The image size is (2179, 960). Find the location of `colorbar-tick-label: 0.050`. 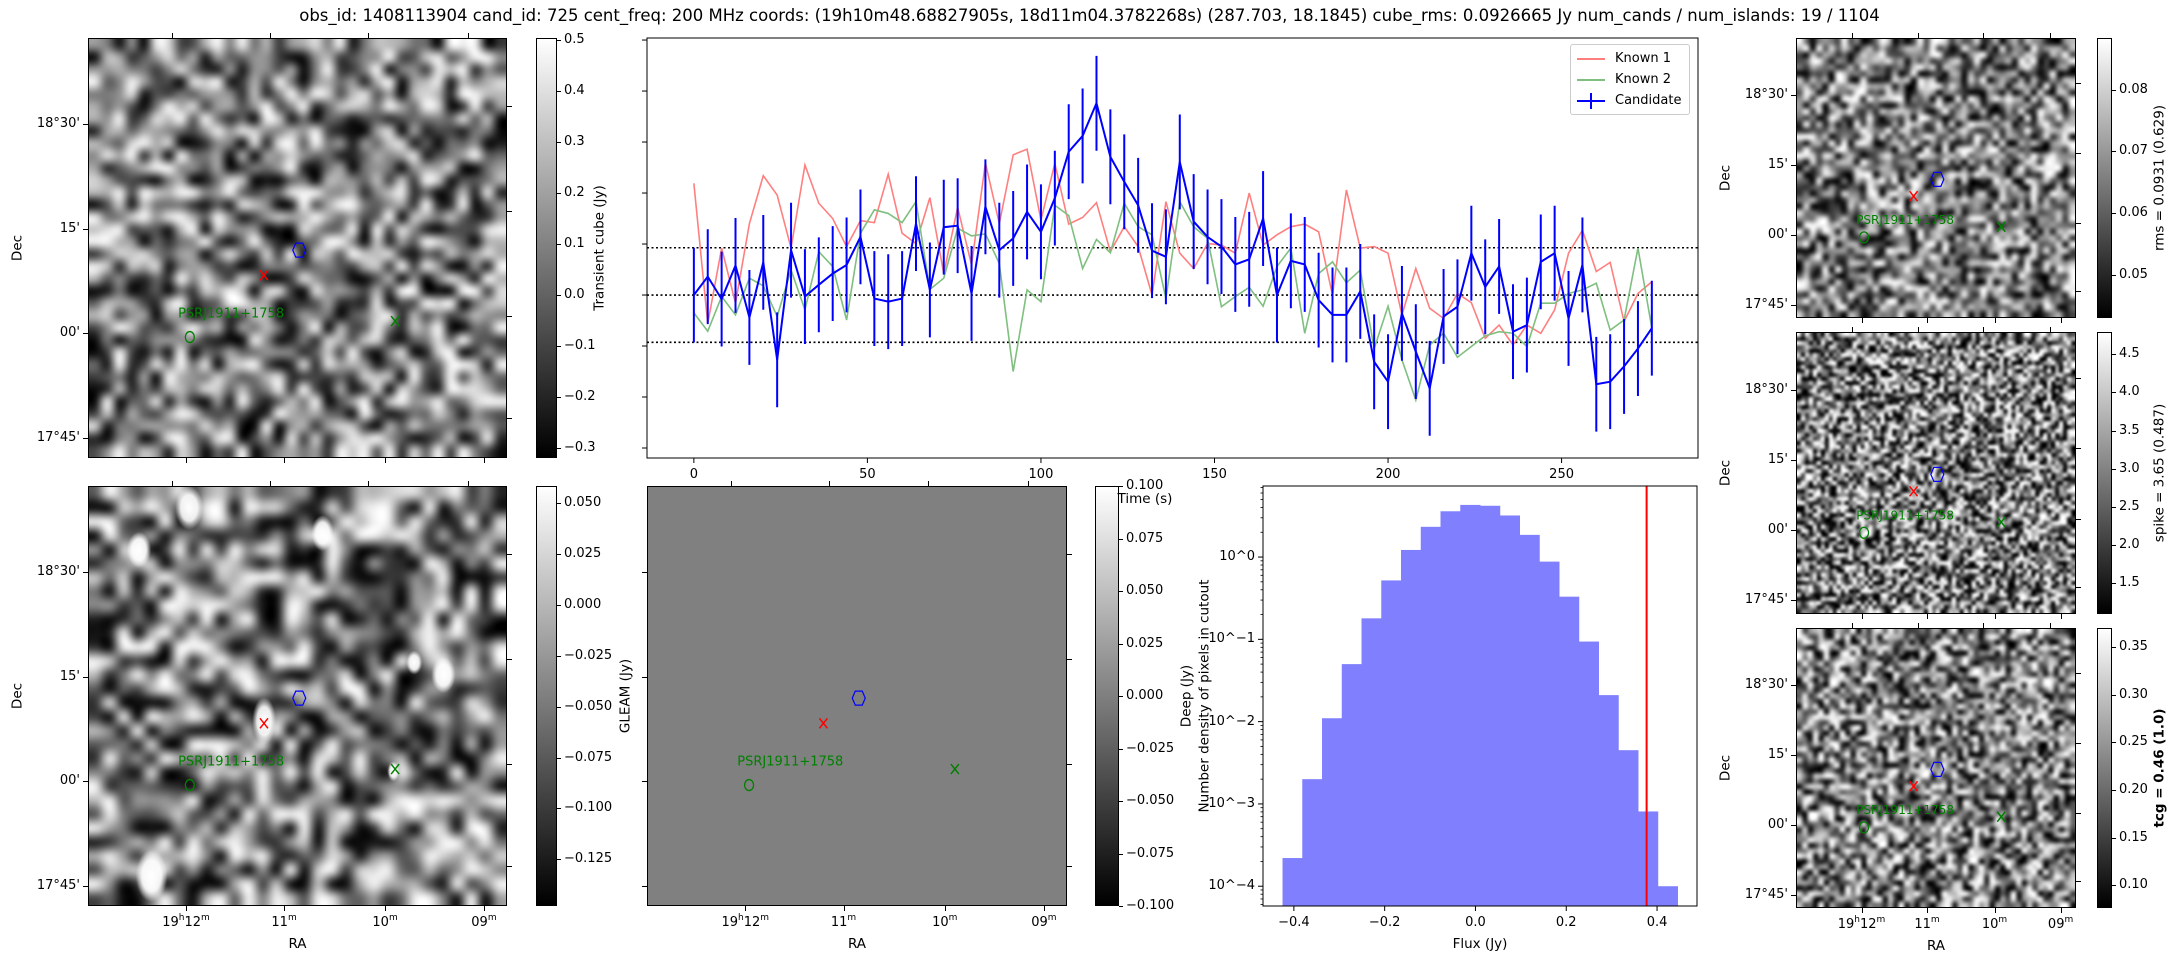

colorbar-tick-label: 0.050 is located at coordinates (583, 503).